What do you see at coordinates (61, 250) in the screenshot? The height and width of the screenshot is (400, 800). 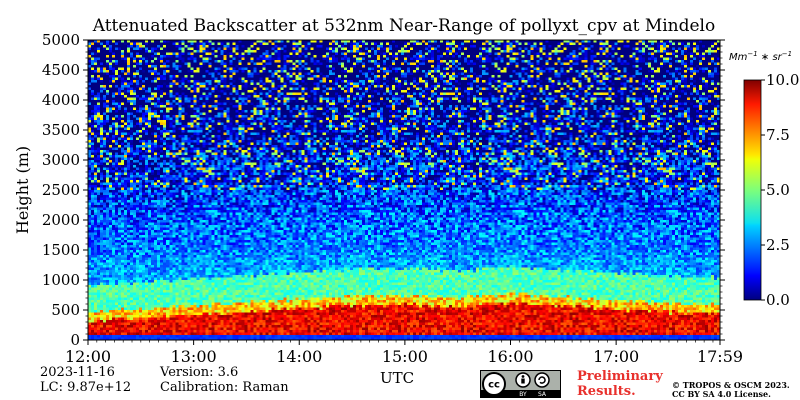 I see `y-tick-label: 1500` at bounding box center [61, 250].